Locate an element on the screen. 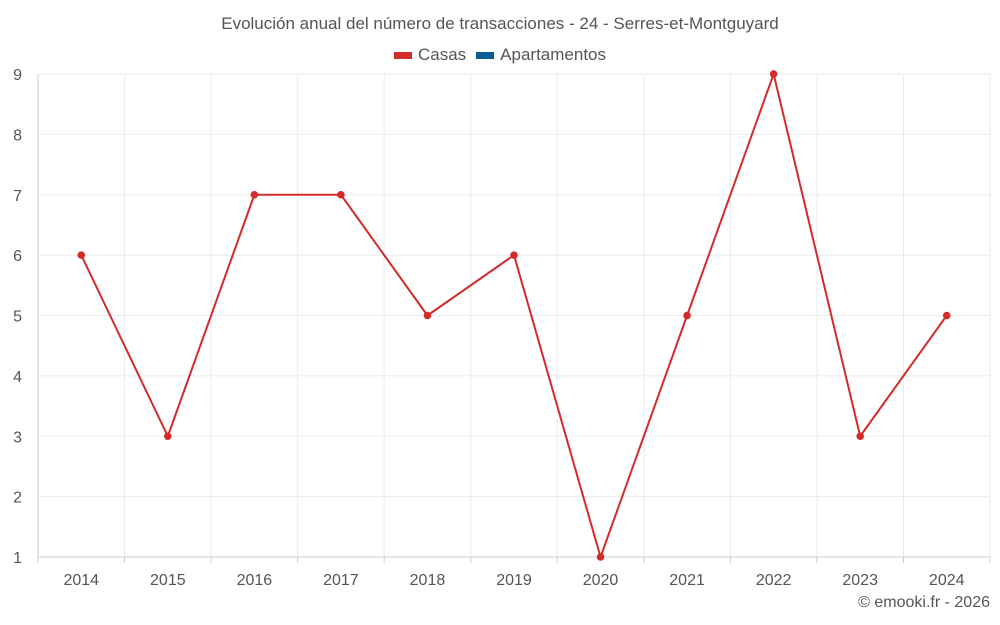 The image size is (1000, 625). credit-text: © emooki.fr - 2026 is located at coordinates (924, 602).